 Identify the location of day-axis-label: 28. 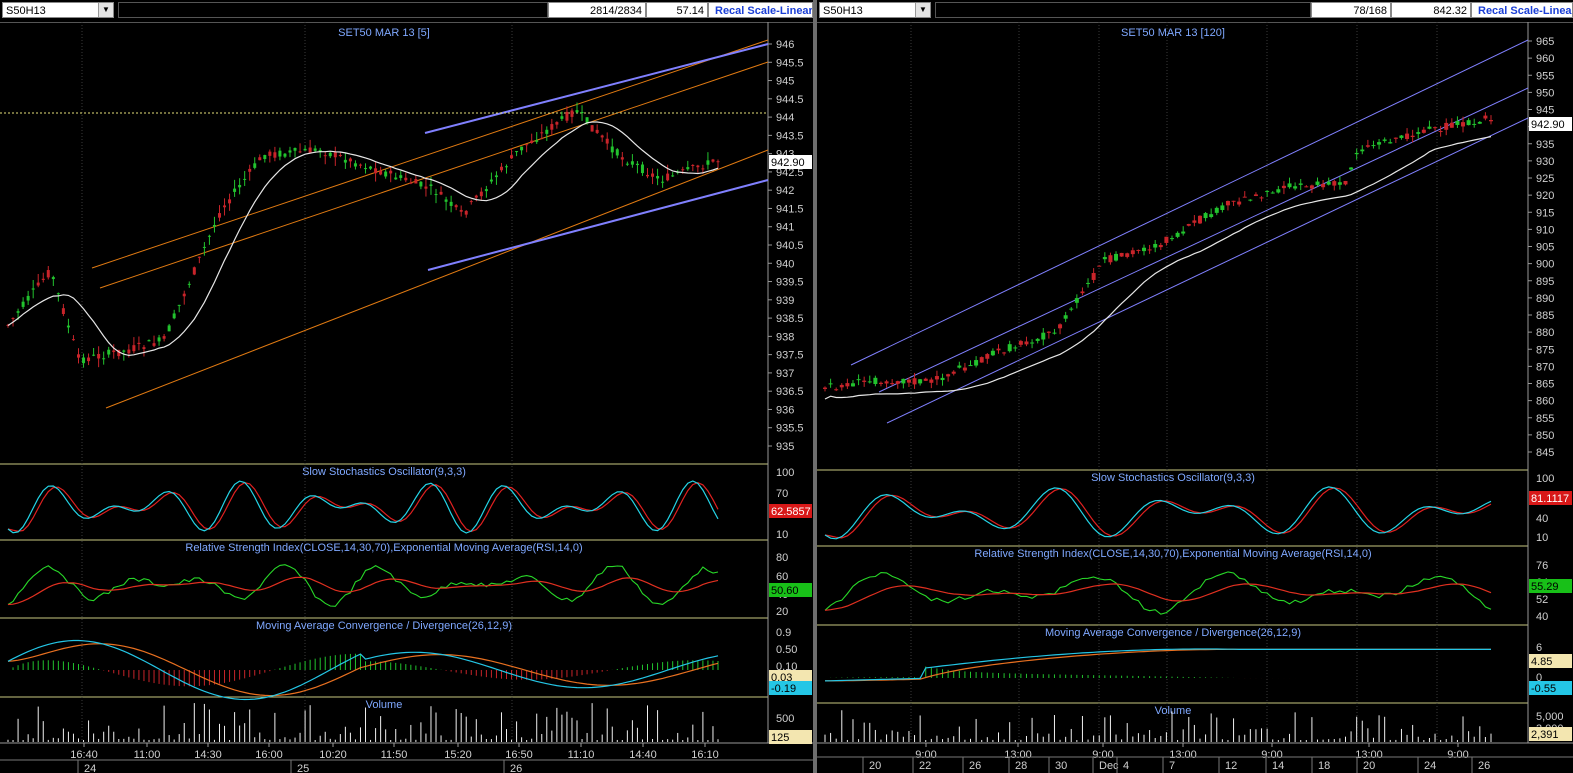
(1021, 766).